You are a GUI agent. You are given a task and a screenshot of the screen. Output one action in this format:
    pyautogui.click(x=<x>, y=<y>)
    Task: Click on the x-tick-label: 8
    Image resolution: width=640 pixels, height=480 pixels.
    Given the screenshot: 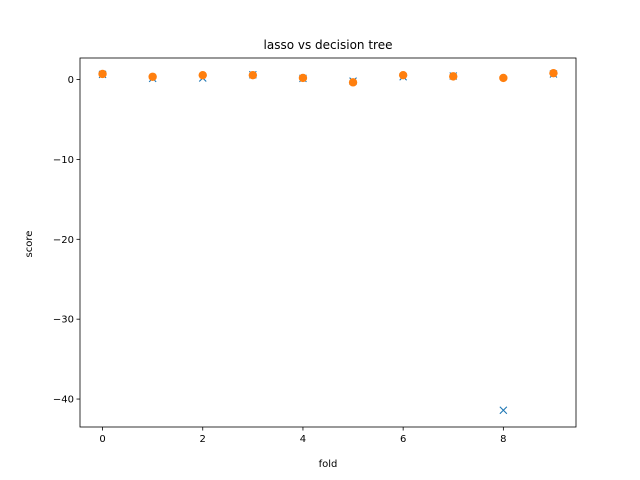 What is the action you would take?
    pyautogui.click(x=503, y=439)
    